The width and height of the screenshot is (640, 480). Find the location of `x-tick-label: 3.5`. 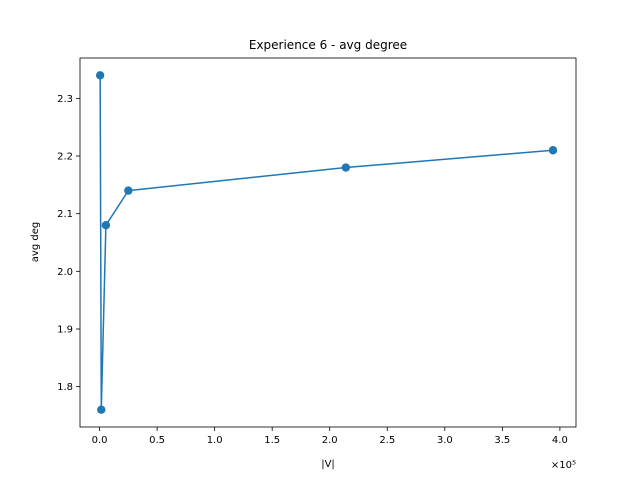

x-tick-label: 3.5 is located at coordinates (502, 440).